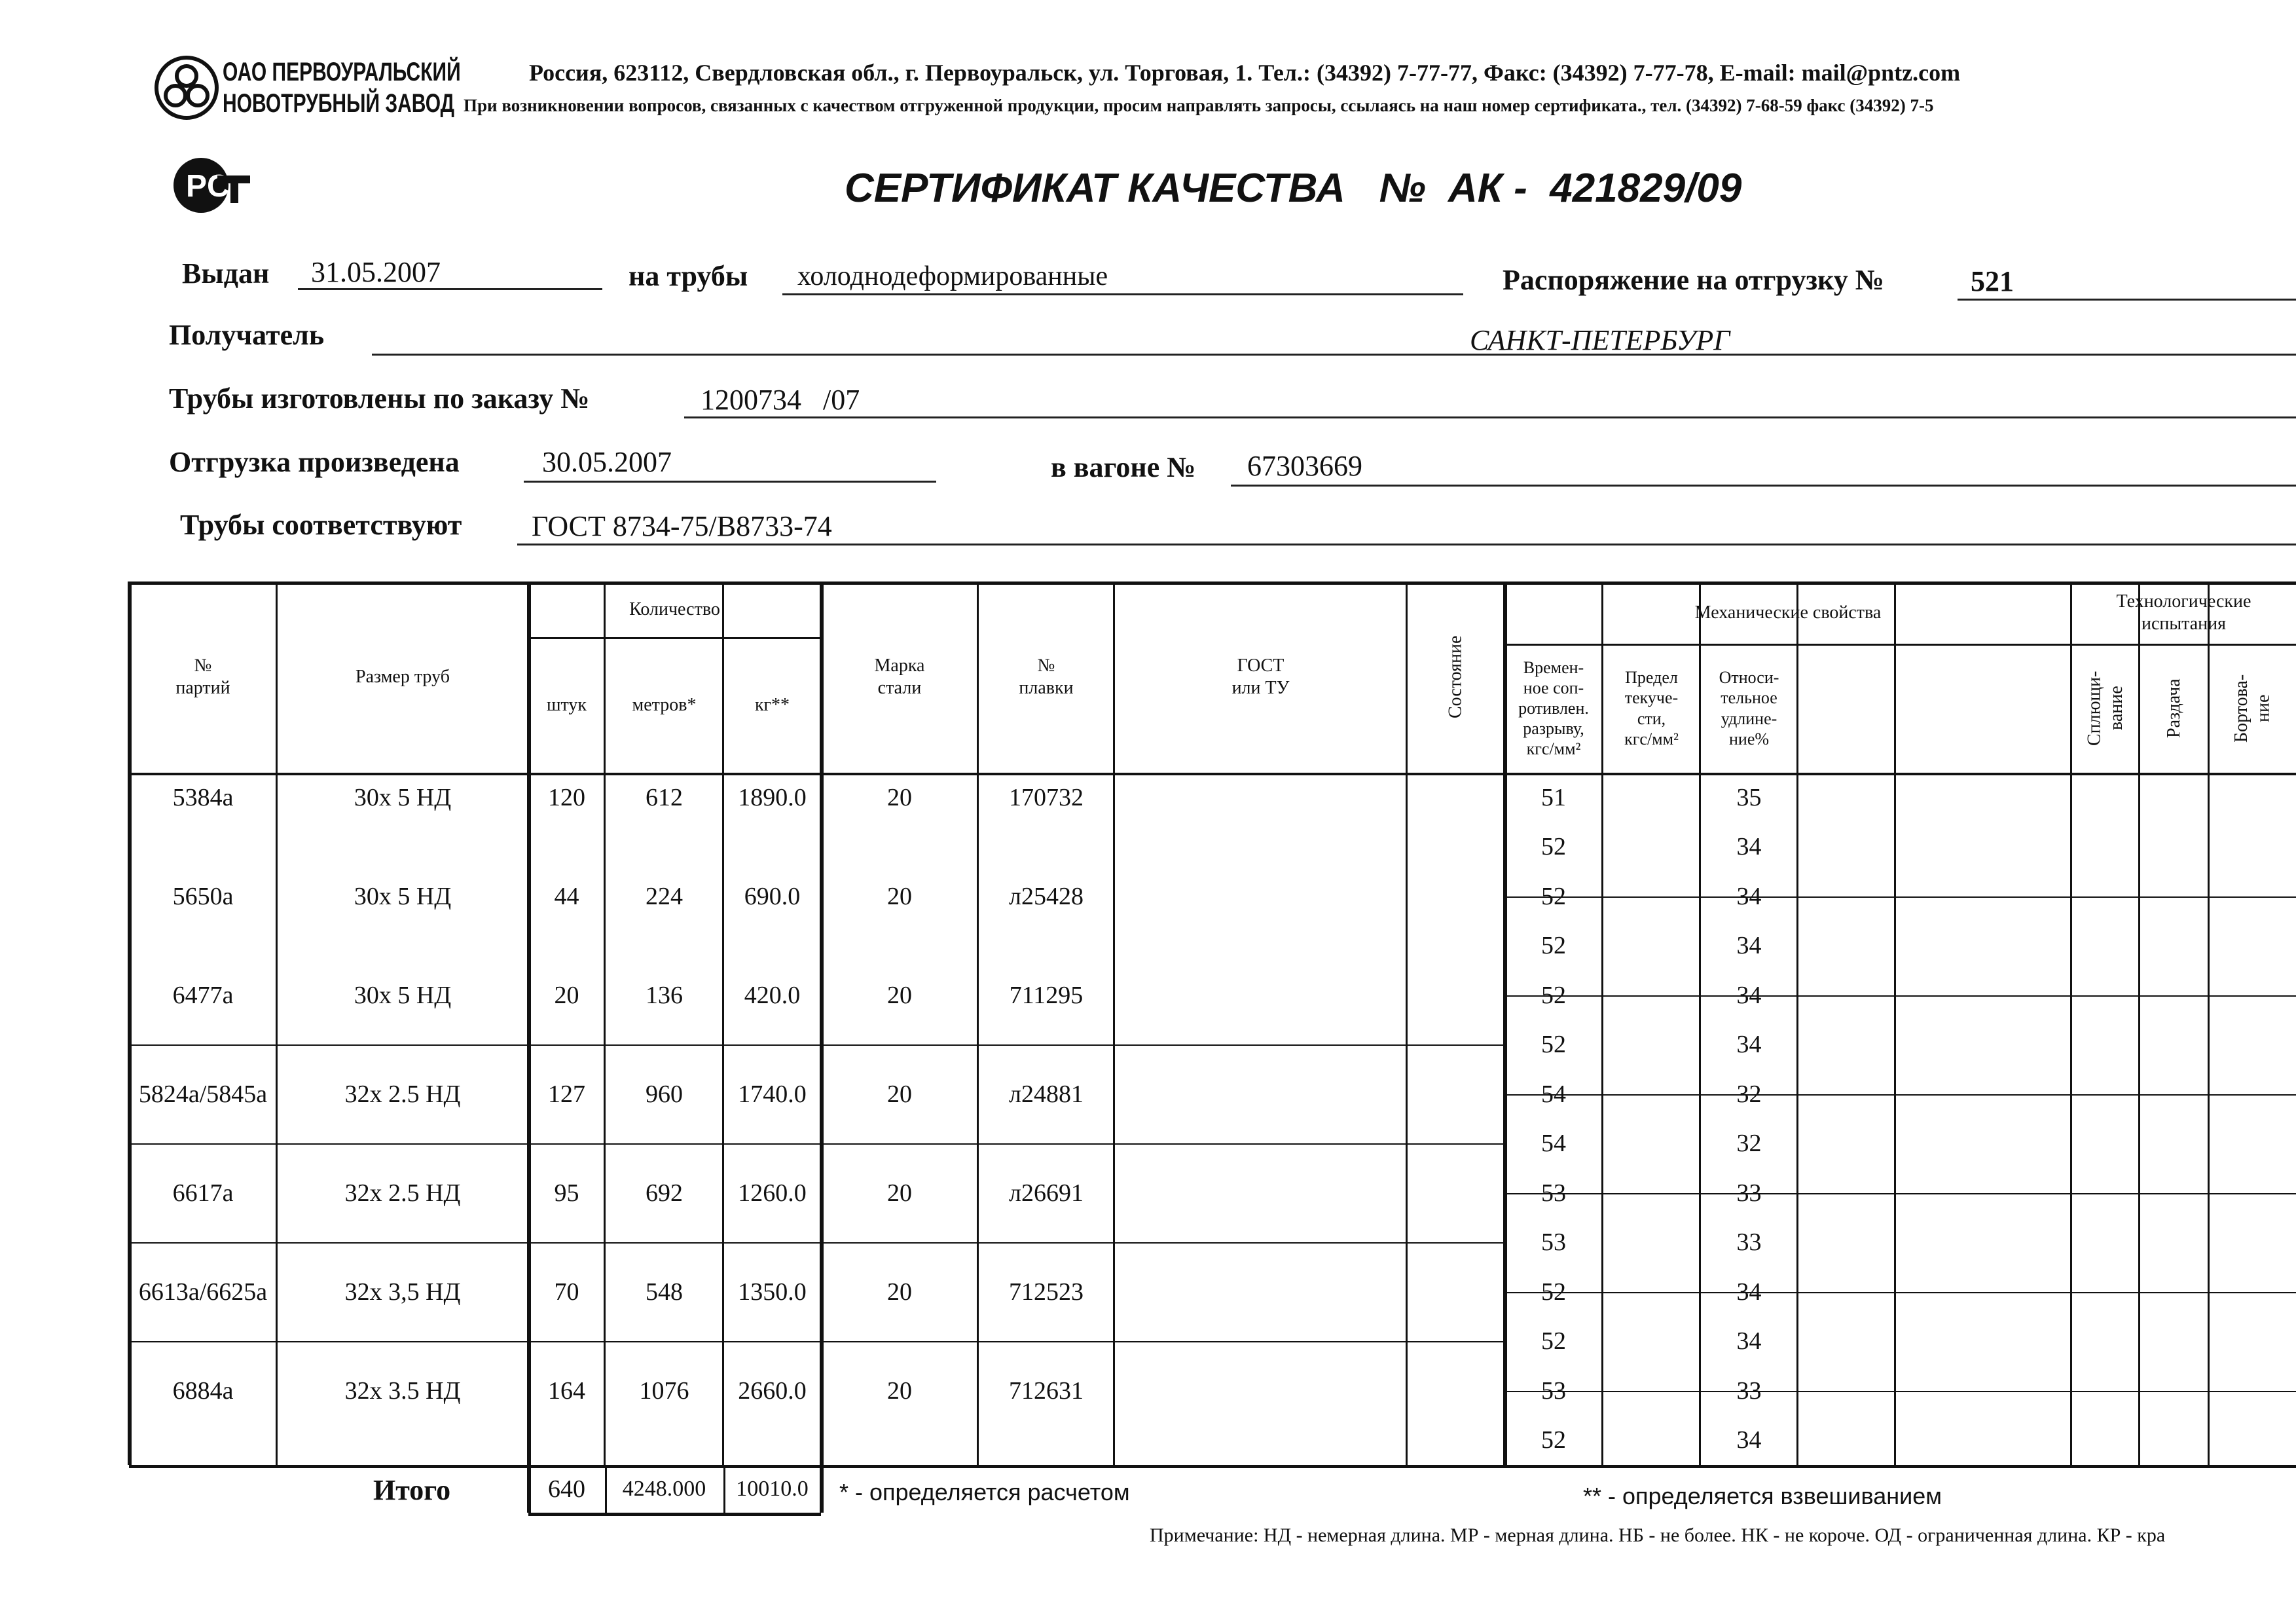 This screenshot has width=2296, height=1624. What do you see at coordinates (402, 1292) in the screenshot?
I see `row-size: 32х 3,5 НД` at bounding box center [402, 1292].